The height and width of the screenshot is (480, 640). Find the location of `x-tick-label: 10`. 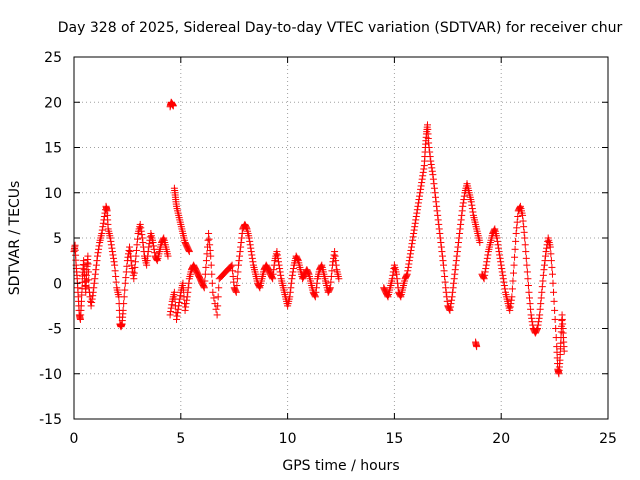

x-tick-label: 10 is located at coordinates (288, 439).